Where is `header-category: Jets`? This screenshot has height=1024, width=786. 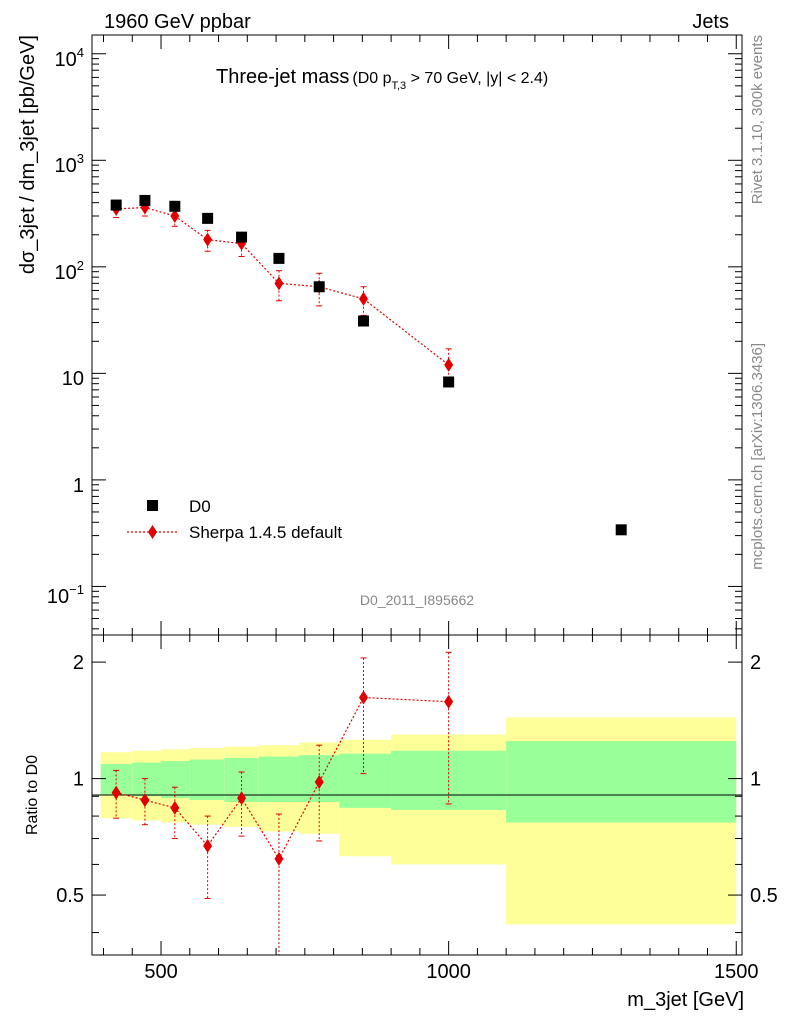
header-category: Jets is located at coordinates (710, 22).